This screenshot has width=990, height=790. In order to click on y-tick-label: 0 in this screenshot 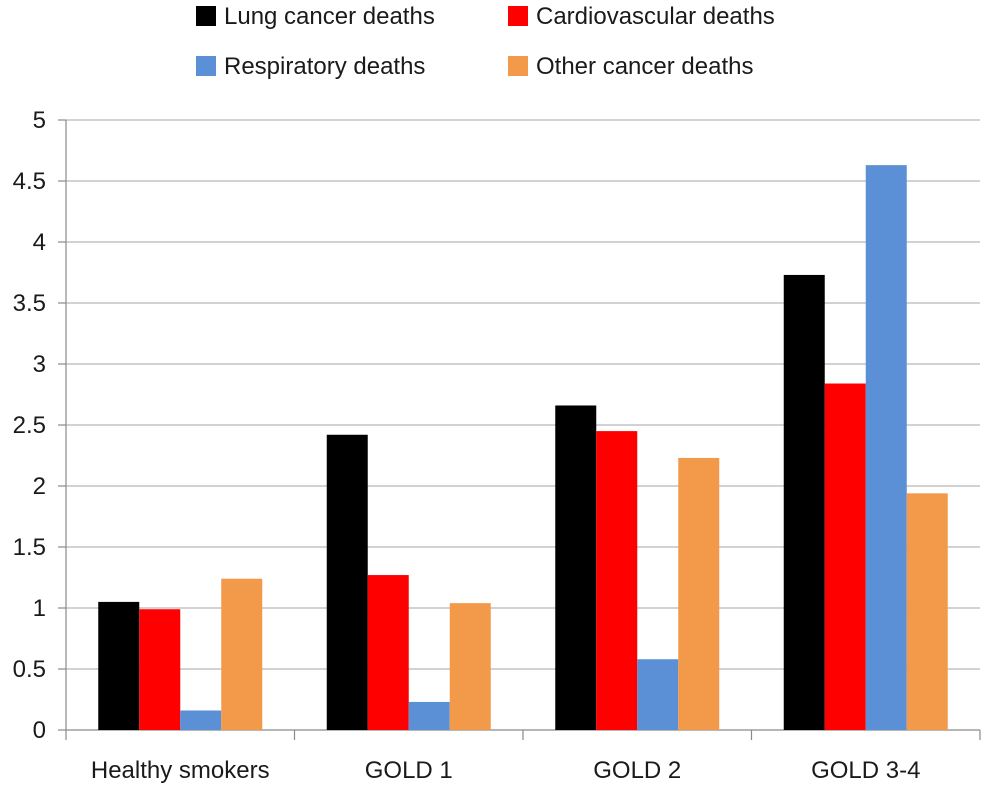, I will do `click(39, 730)`.